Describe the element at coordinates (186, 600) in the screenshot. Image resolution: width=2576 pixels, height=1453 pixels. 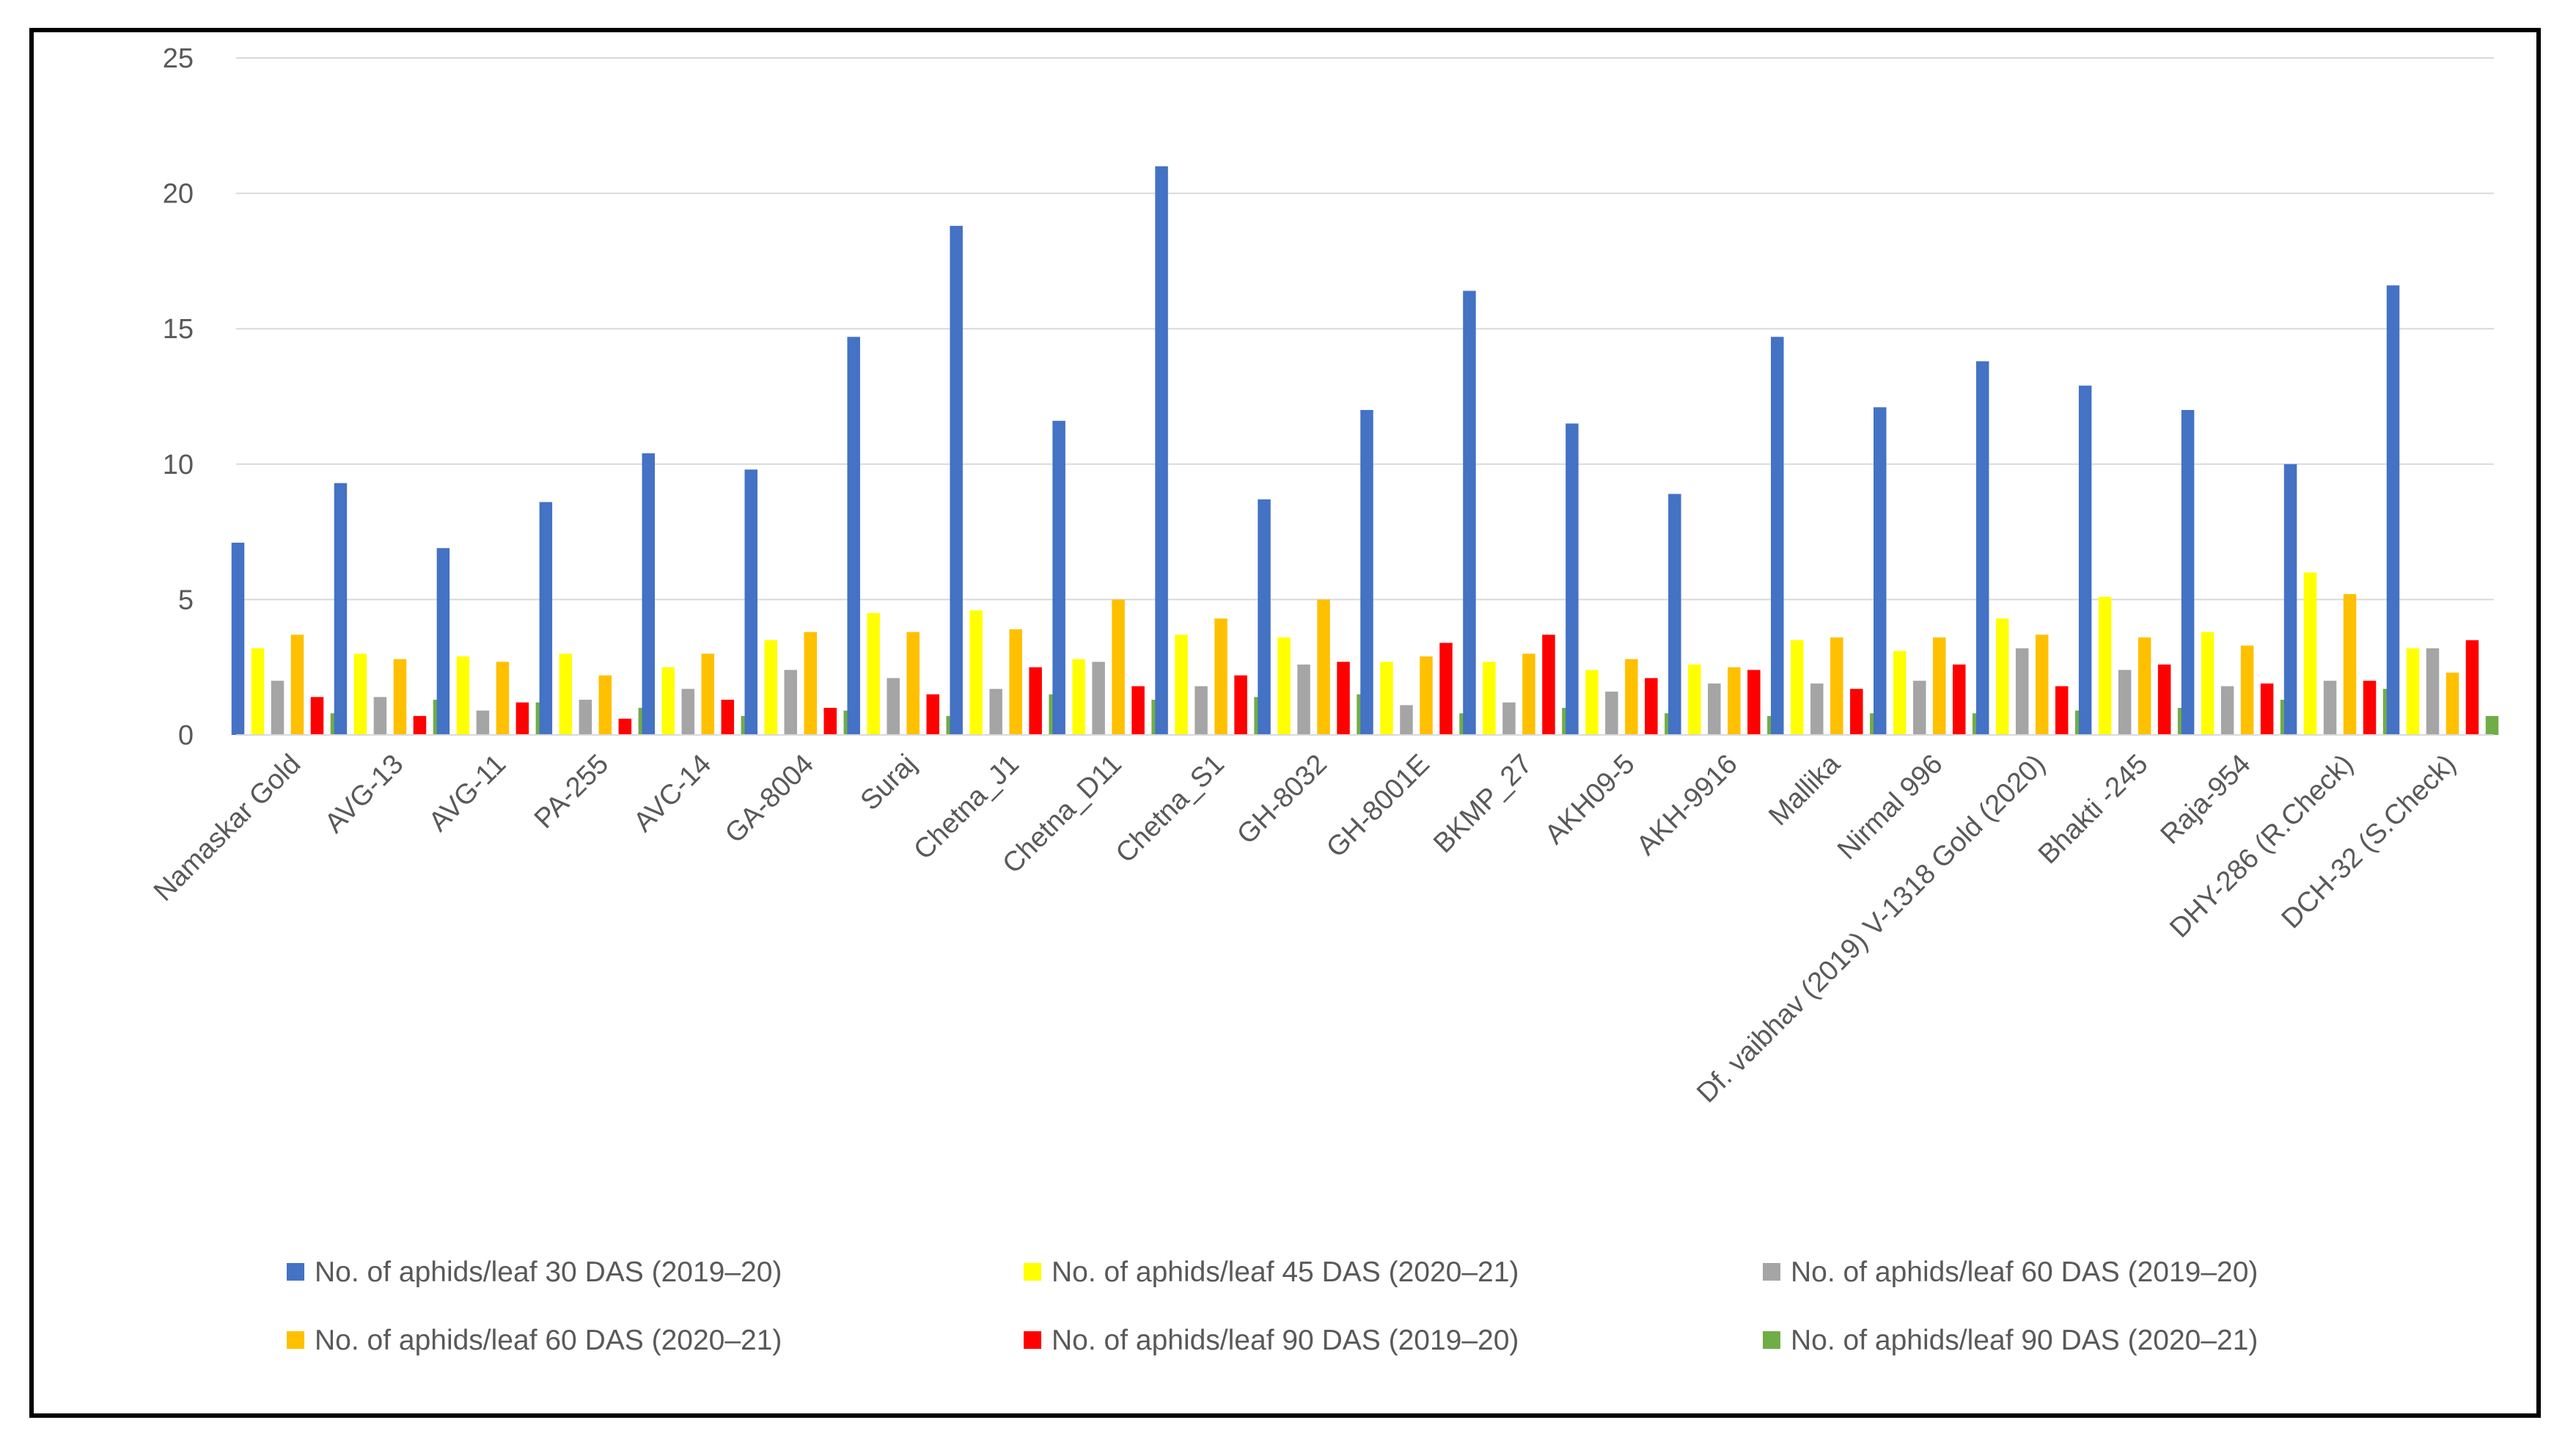
I see `y-tick-label-5: 5` at that location.